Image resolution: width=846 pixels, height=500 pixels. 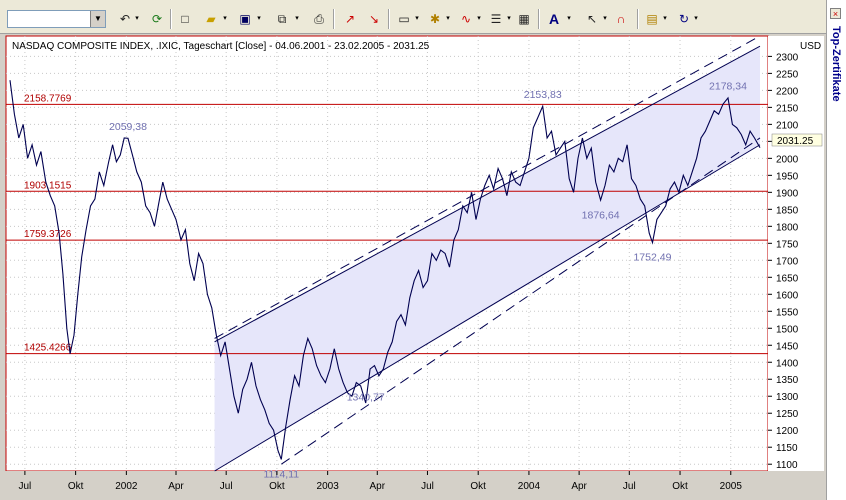 What do you see at coordinates (787, 261) in the screenshot?
I see `y-tick-label: 1700` at bounding box center [787, 261].